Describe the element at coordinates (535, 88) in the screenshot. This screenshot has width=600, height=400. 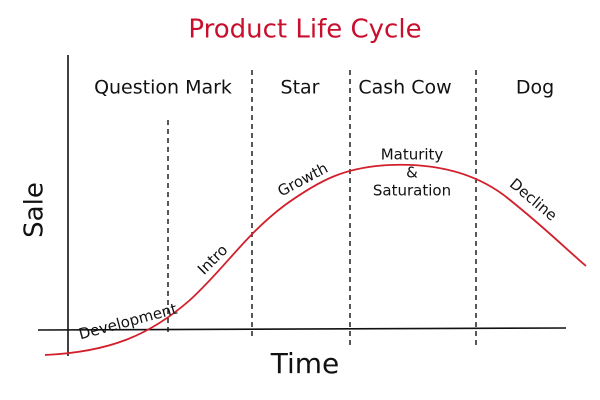
I see `phase-label: Dog` at that location.